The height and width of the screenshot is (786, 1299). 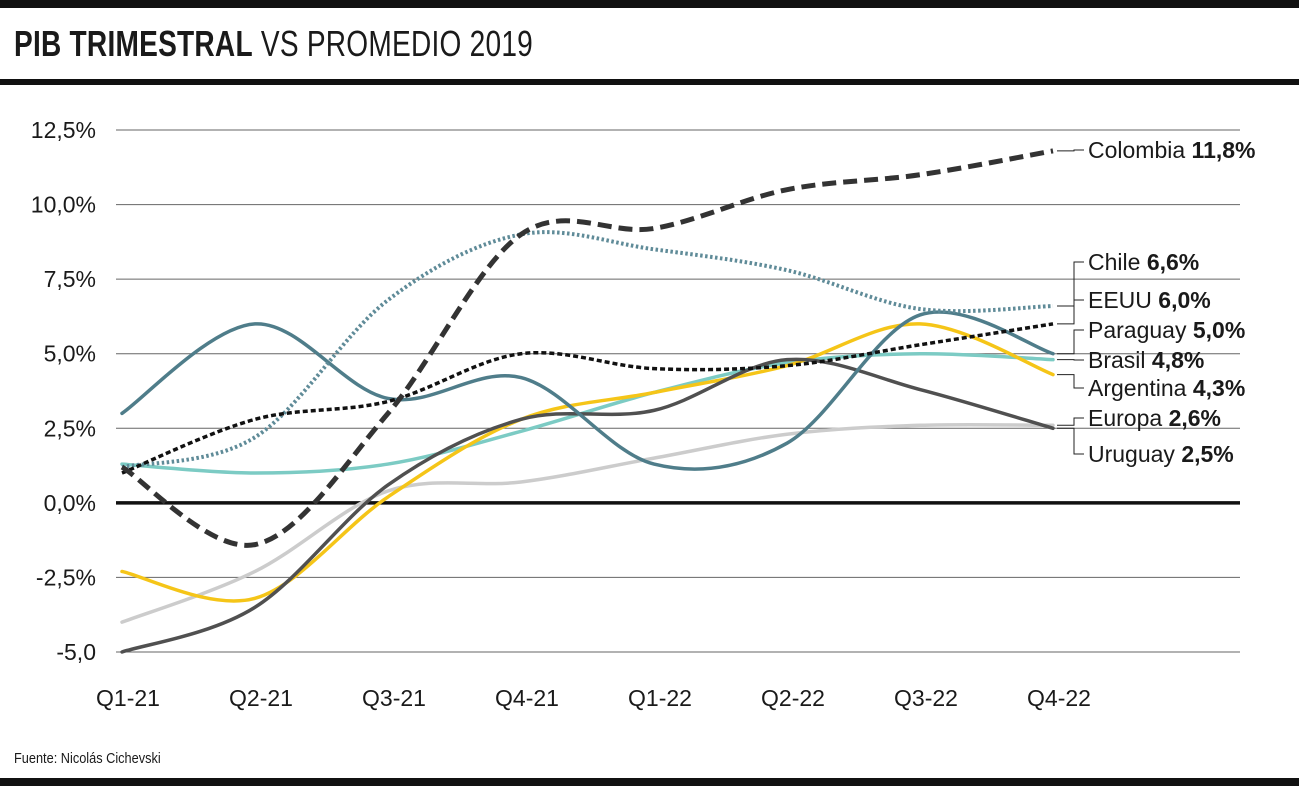 What do you see at coordinates (1117, 262) in the screenshot?
I see `series-label-name: Chile` at bounding box center [1117, 262].